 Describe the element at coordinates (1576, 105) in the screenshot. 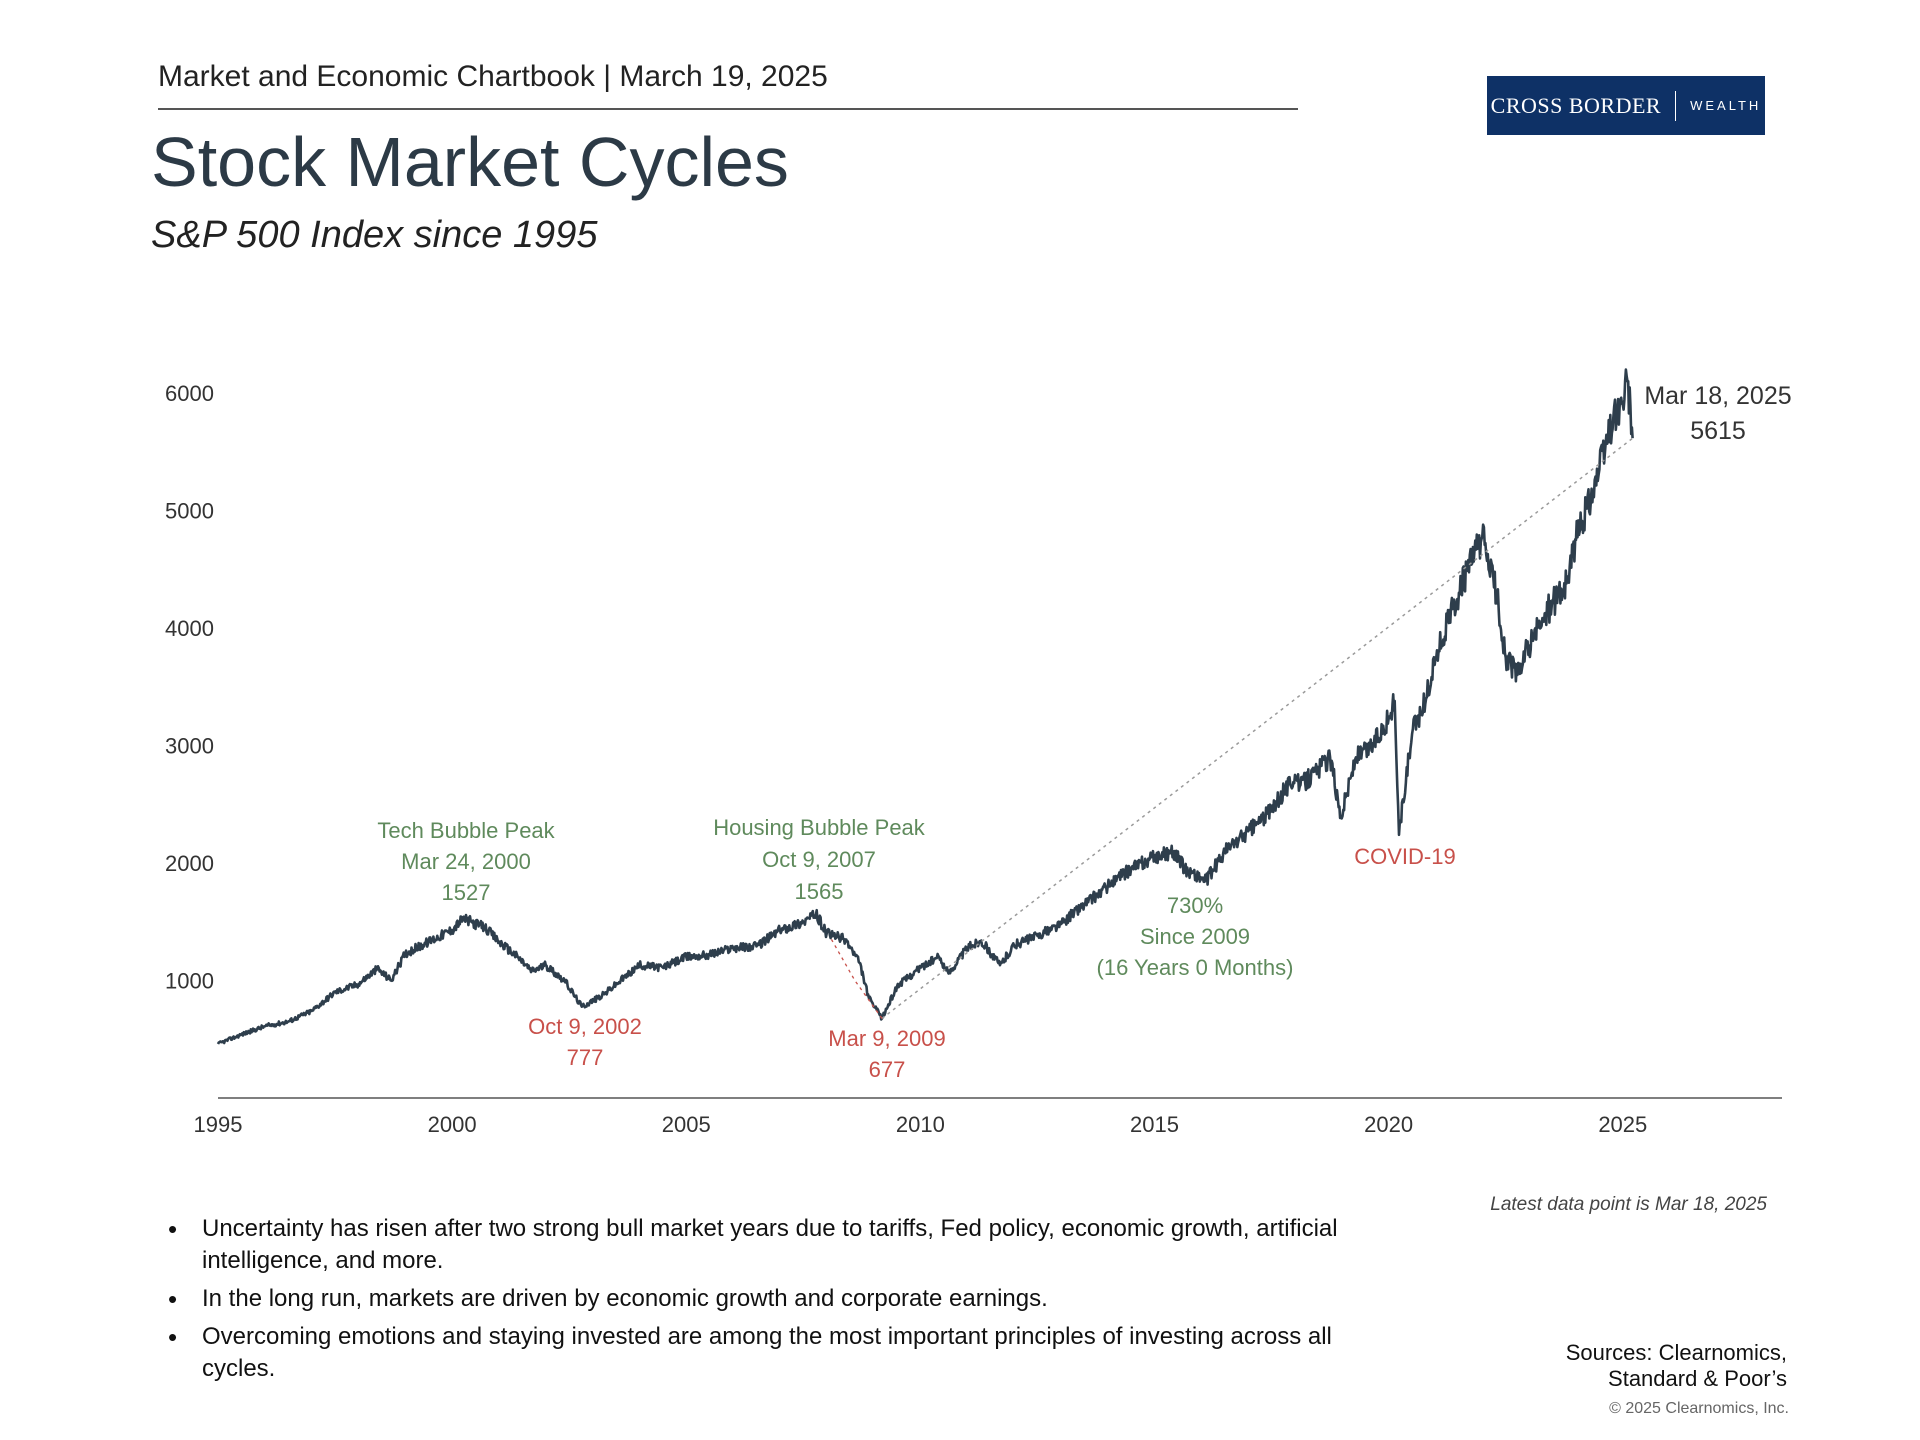

I see `logo-main-text: CROSS BORDER` at that location.